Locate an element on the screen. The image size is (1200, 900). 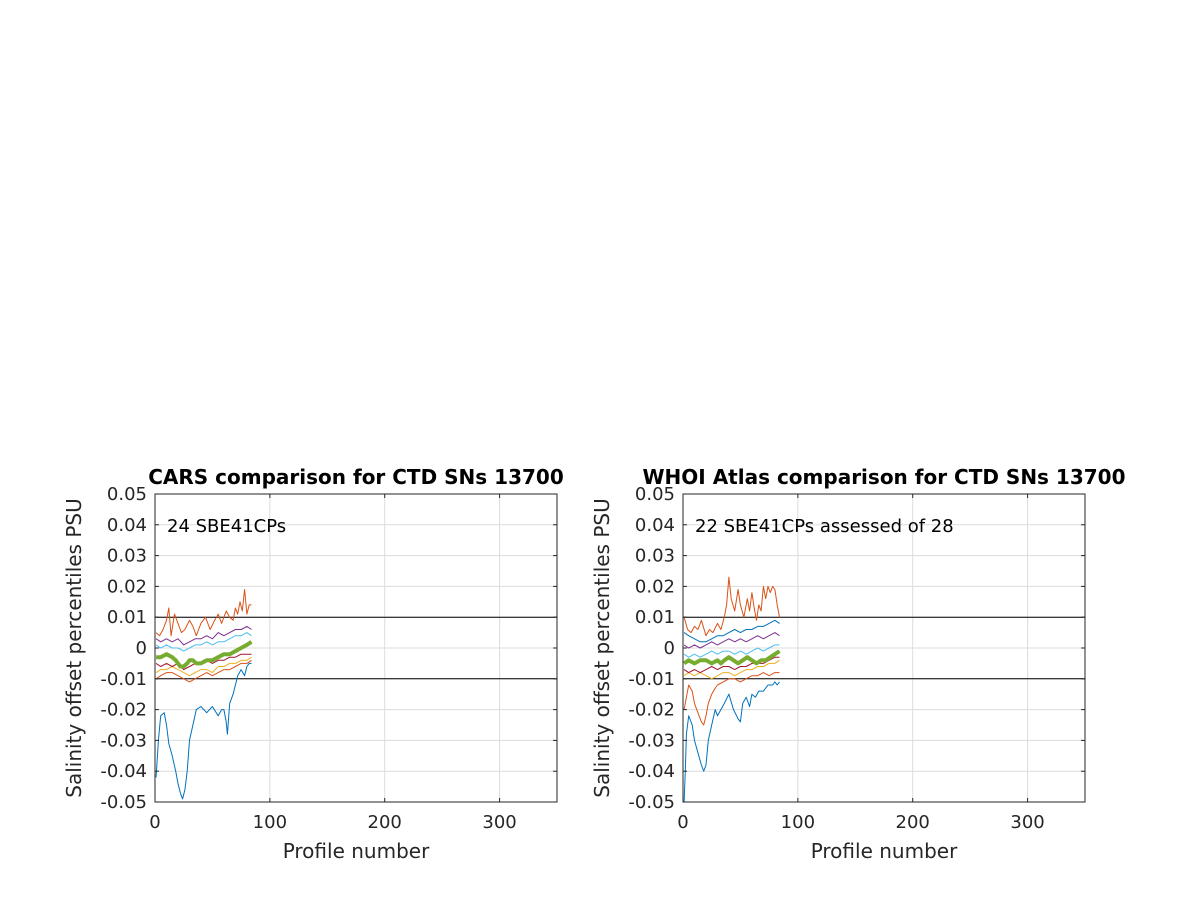
chart-title: WHOI Atlas comparison for CTD SNs 13700 is located at coordinates (883, 477).